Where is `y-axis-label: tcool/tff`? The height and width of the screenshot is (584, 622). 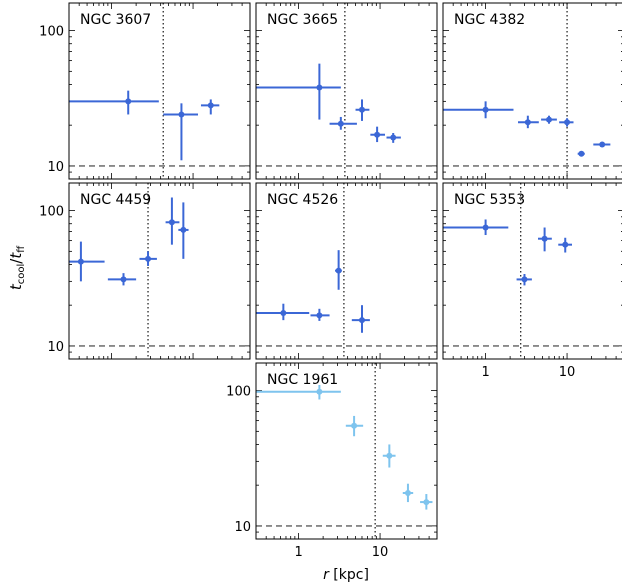 y-axis-label: tcool/tff is located at coordinates (17, 267).